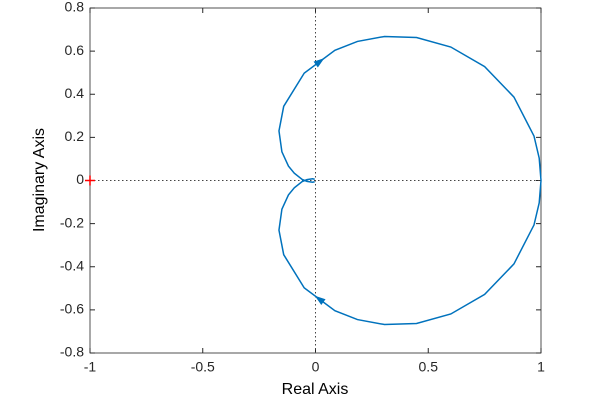  What do you see at coordinates (39, 180) in the screenshot?
I see `y-axis-label: Imaginary Axis` at bounding box center [39, 180].